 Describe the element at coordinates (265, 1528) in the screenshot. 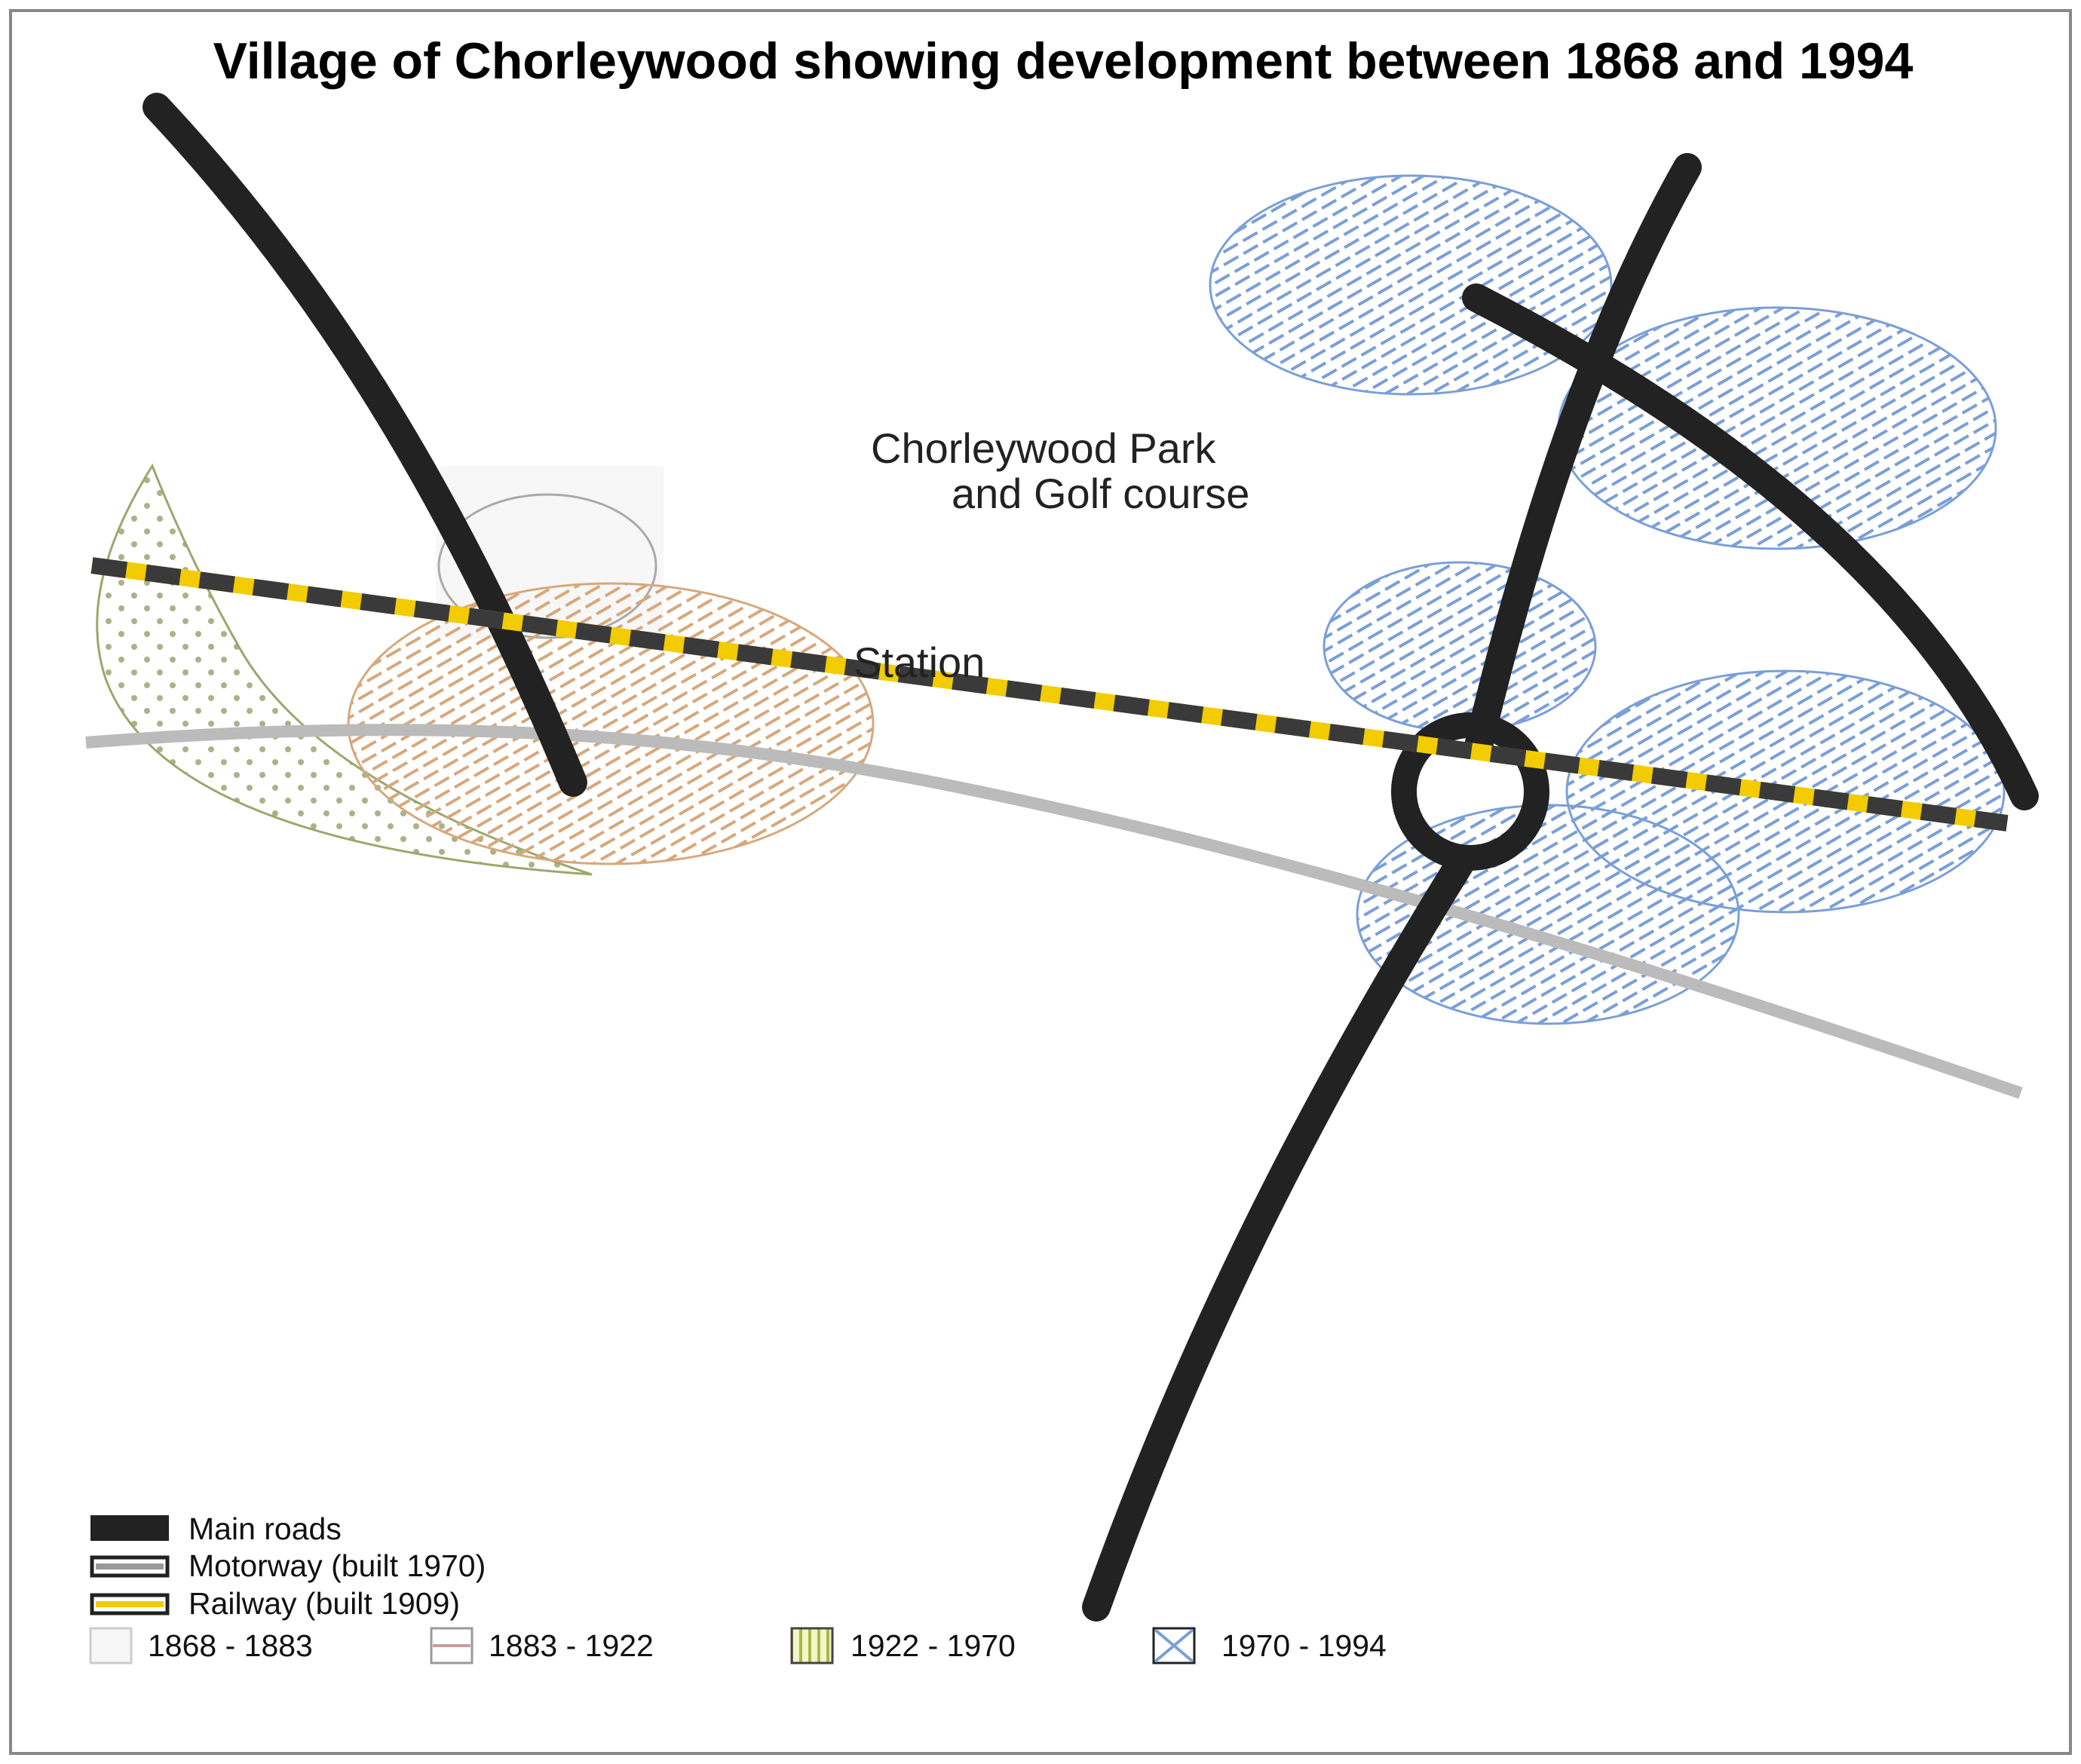

I see `legend-main-roads-label: Main roads` at that location.